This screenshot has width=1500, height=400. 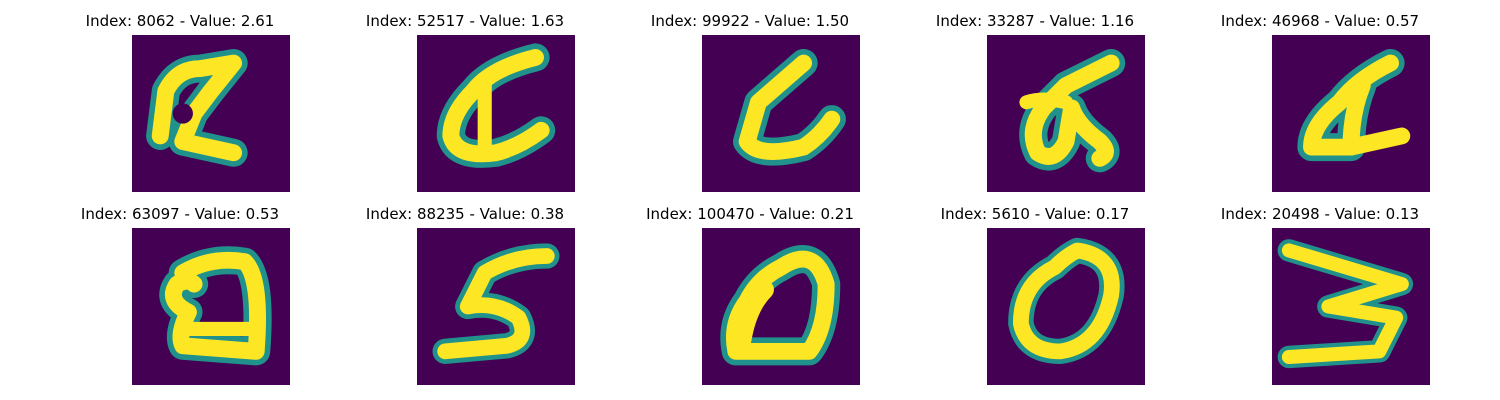 I want to click on panel-title: Index: 100470 - Value: 0.21, so click(x=750, y=214).